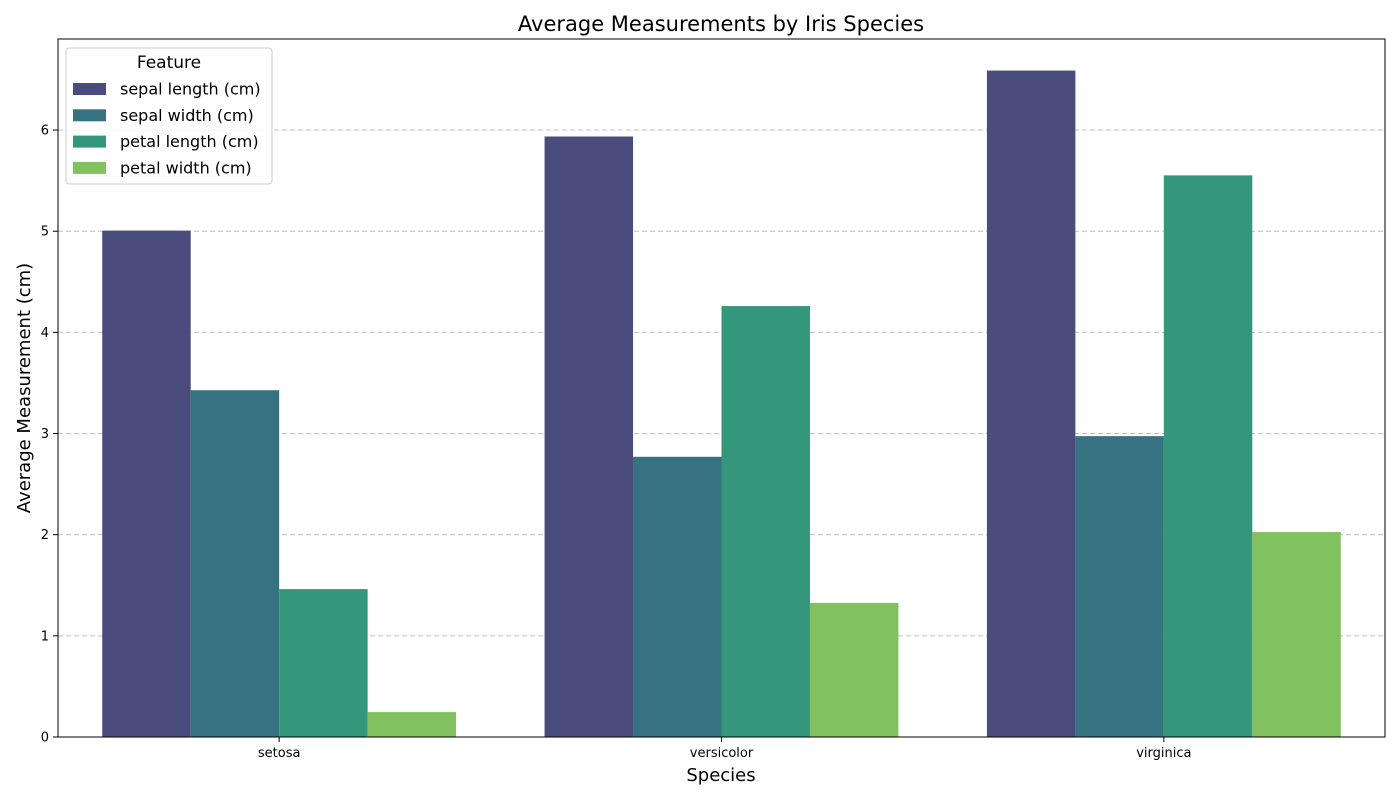 The width and height of the screenshot is (1400, 800). Describe the element at coordinates (45, 738) in the screenshot. I see `y-tick-label: 0` at that location.